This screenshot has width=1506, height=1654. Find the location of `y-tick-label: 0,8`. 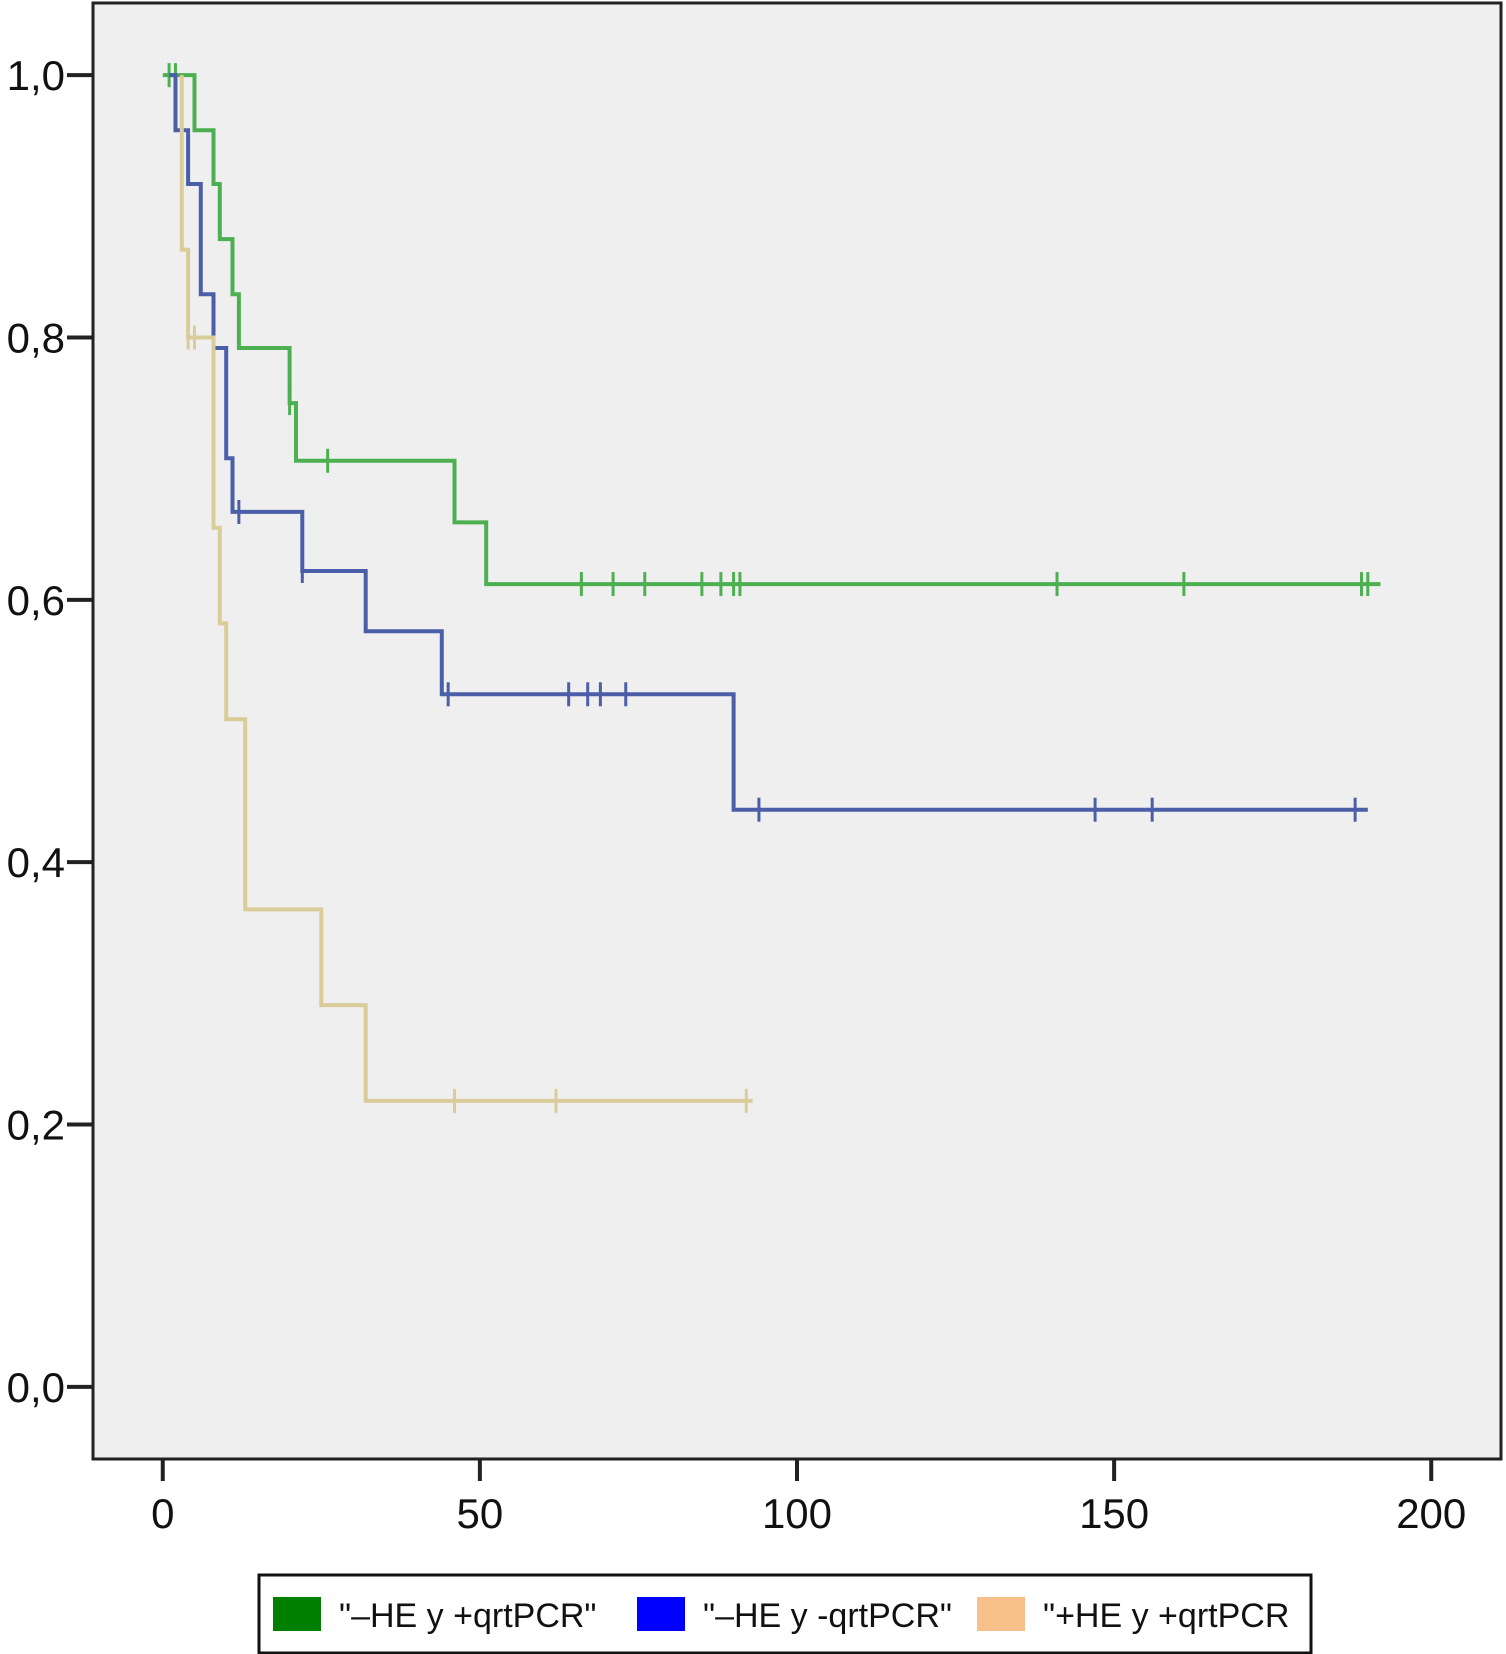

y-tick-label: 0,8 is located at coordinates (36, 337).